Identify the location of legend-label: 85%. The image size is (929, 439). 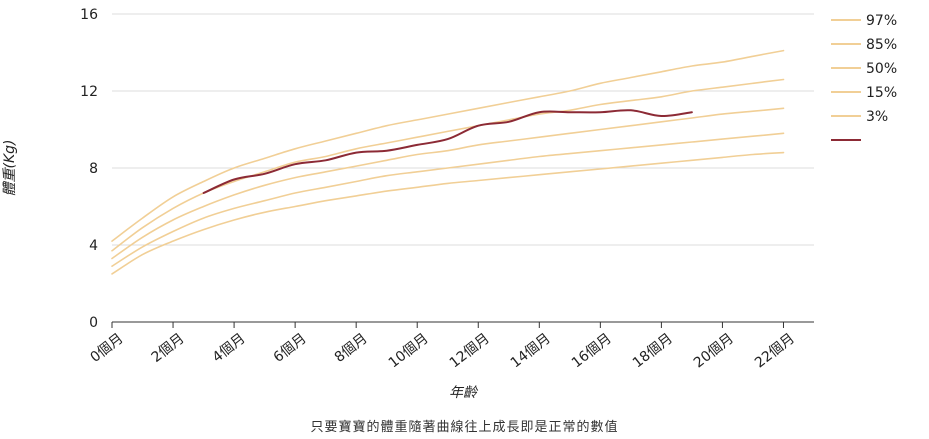
(881, 45).